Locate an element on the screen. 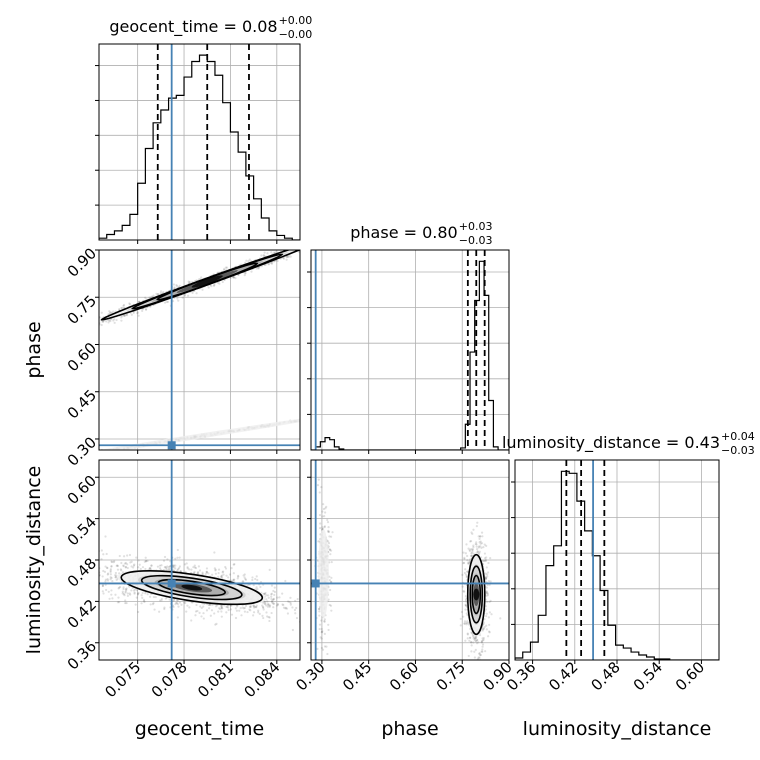 The image size is (760, 760). y-axis-label-phase: phase is located at coordinates (34, 349).